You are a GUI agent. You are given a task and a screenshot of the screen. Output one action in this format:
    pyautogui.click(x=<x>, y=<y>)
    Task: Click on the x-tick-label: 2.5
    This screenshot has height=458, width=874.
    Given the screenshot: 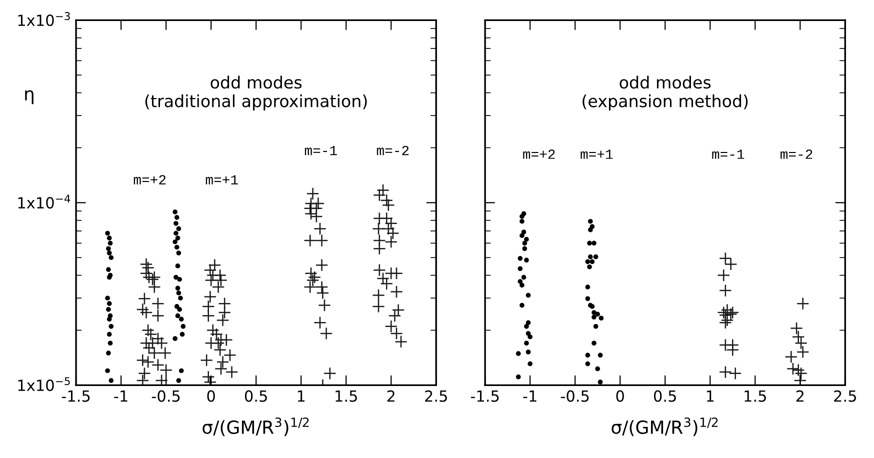 What is the action you would take?
    pyautogui.click(x=845, y=396)
    